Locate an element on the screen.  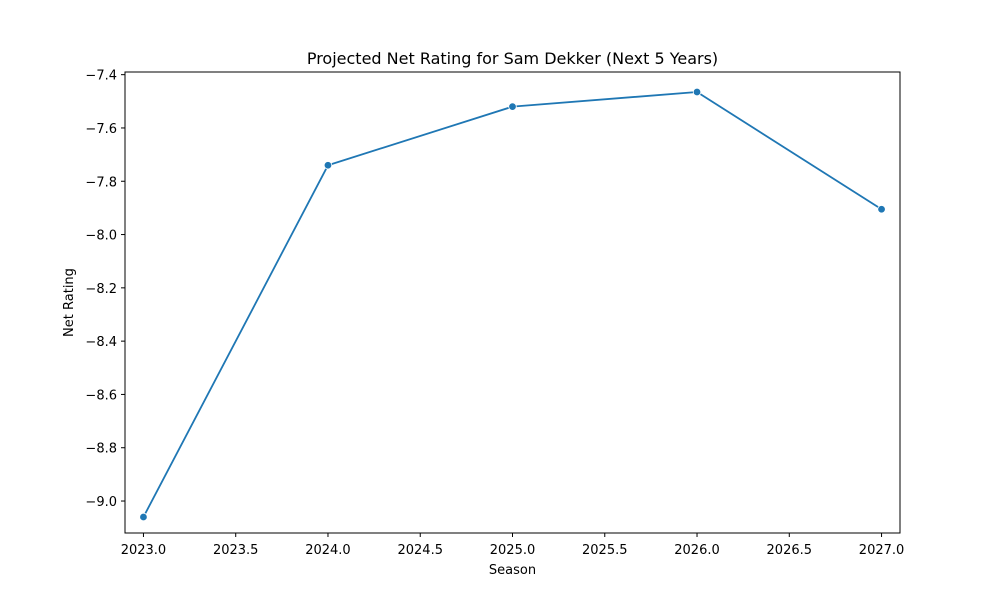
x-tick-label: 2023.5 is located at coordinates (236, 550).